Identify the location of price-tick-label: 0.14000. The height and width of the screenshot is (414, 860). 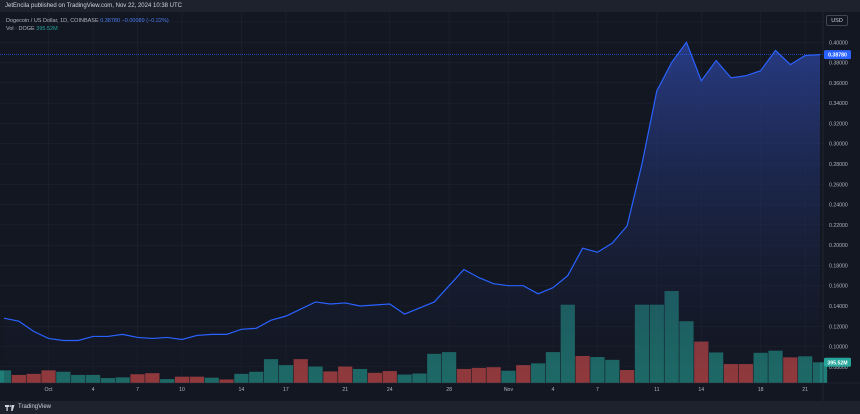
(838, 307).